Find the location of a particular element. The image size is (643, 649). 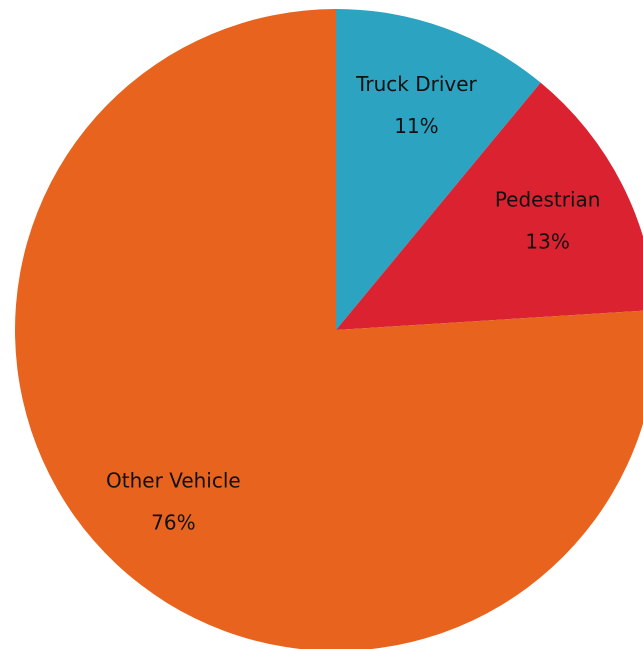

slice-label: Pedestrian is located at coordinates (548, 200).